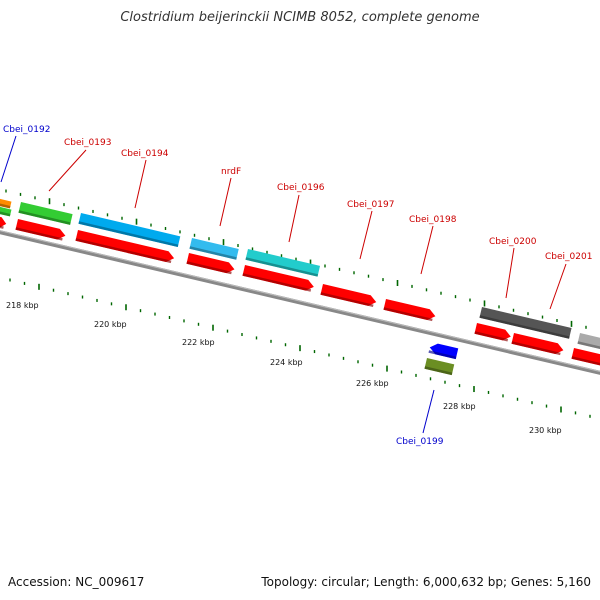 The width and height of the screenshot is (600, 600). I want to click on gene-cbei-0196-feature, so click(283, 263).